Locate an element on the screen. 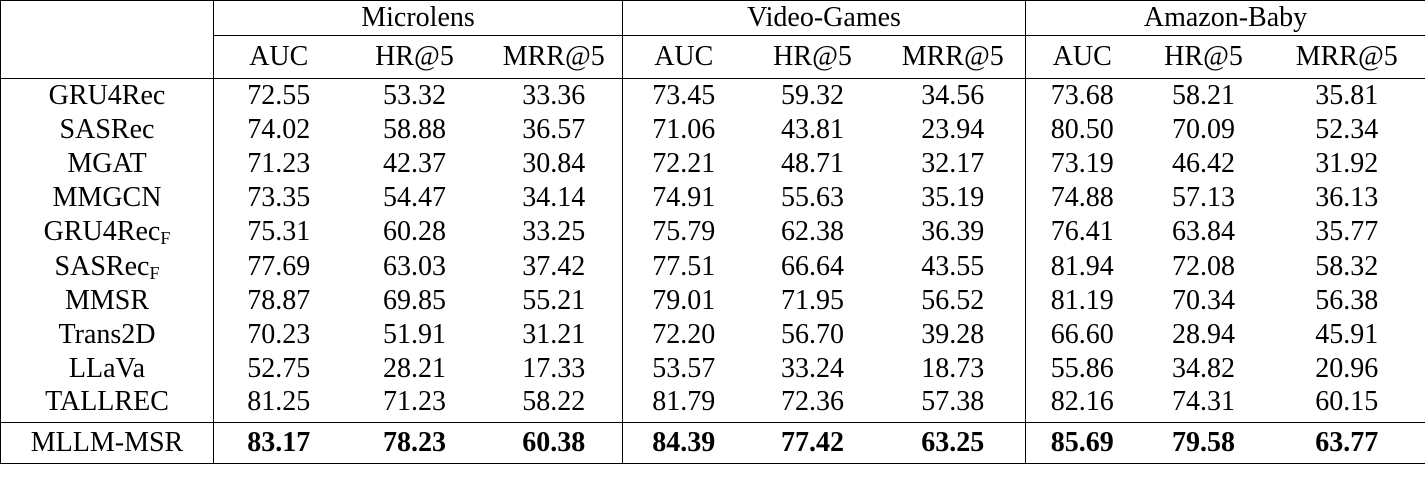 This screenshot has height=503, width=1425. table-cell: 72.20 is located at coordinates (684, 334).